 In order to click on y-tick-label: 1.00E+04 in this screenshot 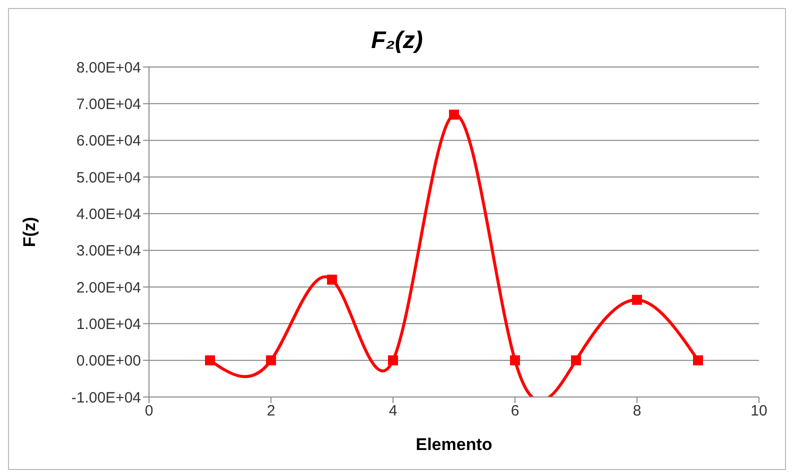, I will do `click(108, 324)`.